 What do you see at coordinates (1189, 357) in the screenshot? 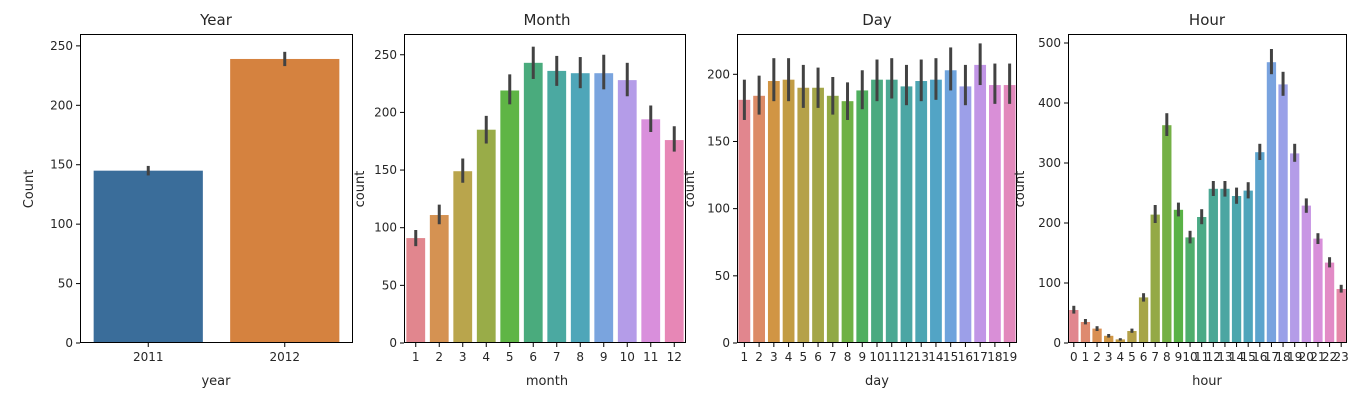
I see `hour-x-tick-label-10: 10` at bounding box center [1189, 357].